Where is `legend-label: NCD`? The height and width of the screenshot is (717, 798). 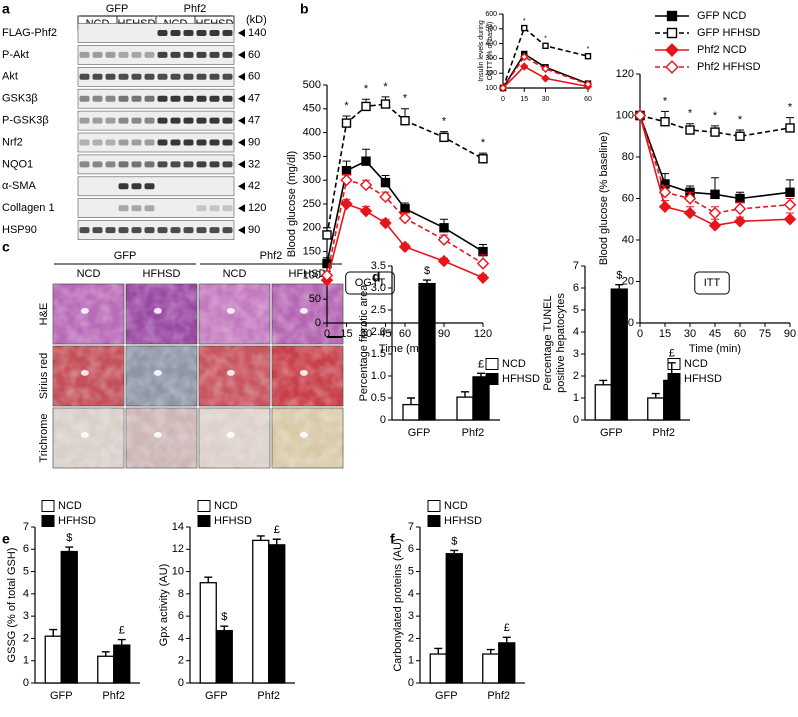 legend-label: NCD is located at coordinates (456, 506).